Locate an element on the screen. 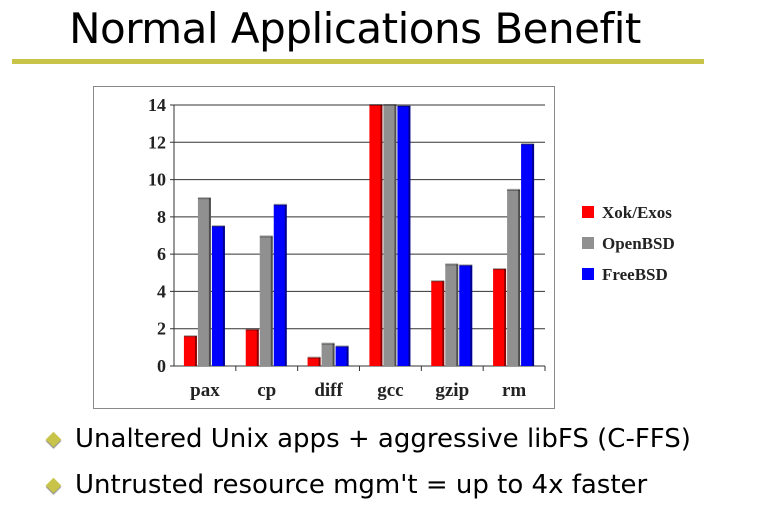 The height and width of the screenshot is (513, 766). bar-freebsd-gcc is located at coordinates (404, 236).